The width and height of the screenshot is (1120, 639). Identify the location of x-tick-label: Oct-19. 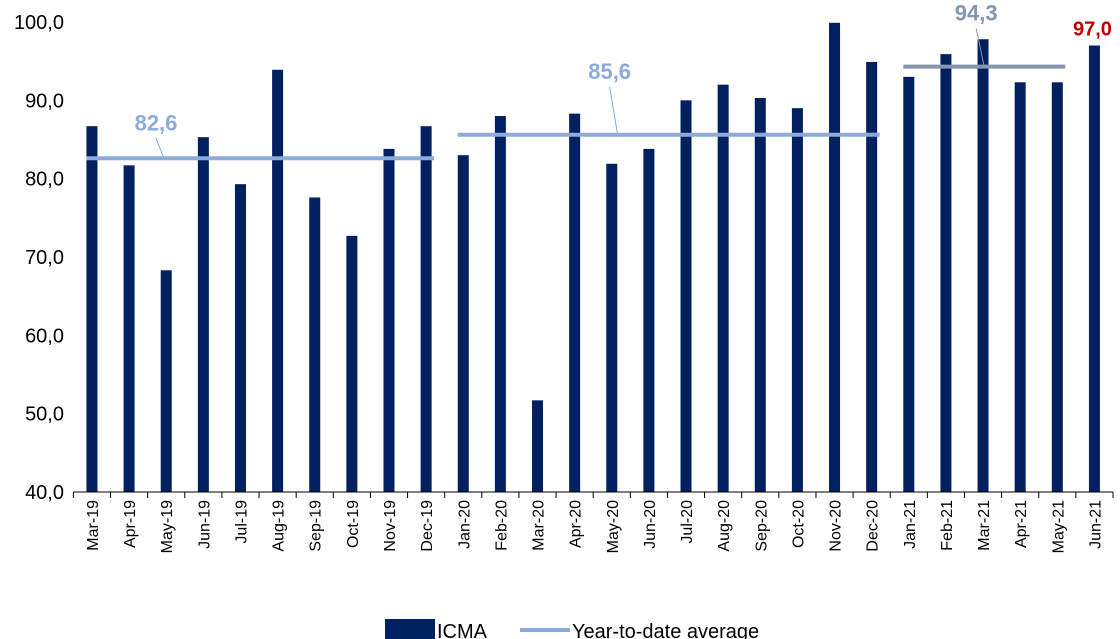
(353, 524).